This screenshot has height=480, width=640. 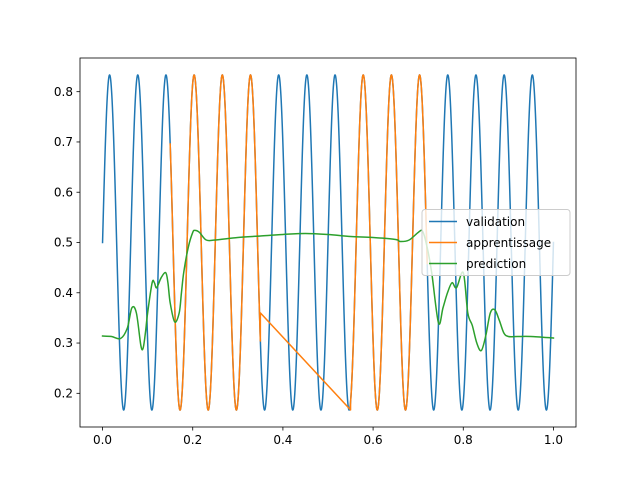 I want to click on x-tick-label: 1.0, so click(x=553, y=440).